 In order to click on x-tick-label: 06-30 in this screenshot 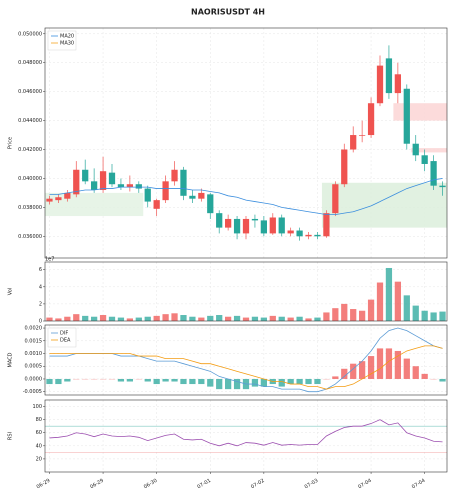, I will do `click(151, 484)`.